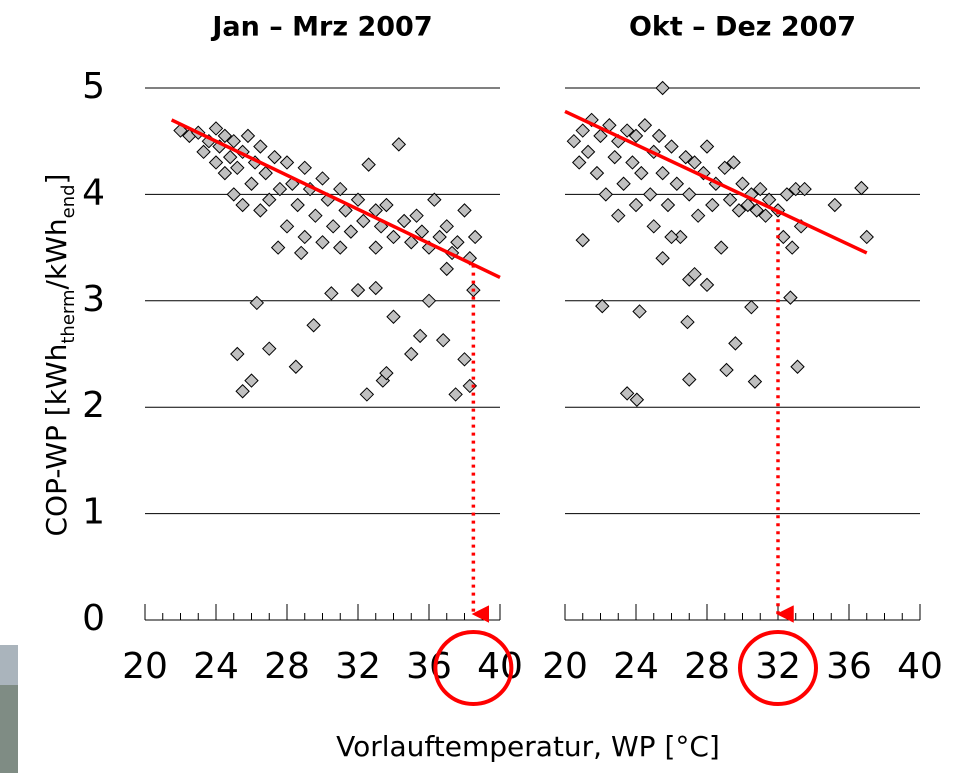 The width and height of the screenshot is (964, 777). What do you see at coordinates (93, 299) in the screenshot?
I see `y-tick-label: 3` at bounding box center [93, 299].